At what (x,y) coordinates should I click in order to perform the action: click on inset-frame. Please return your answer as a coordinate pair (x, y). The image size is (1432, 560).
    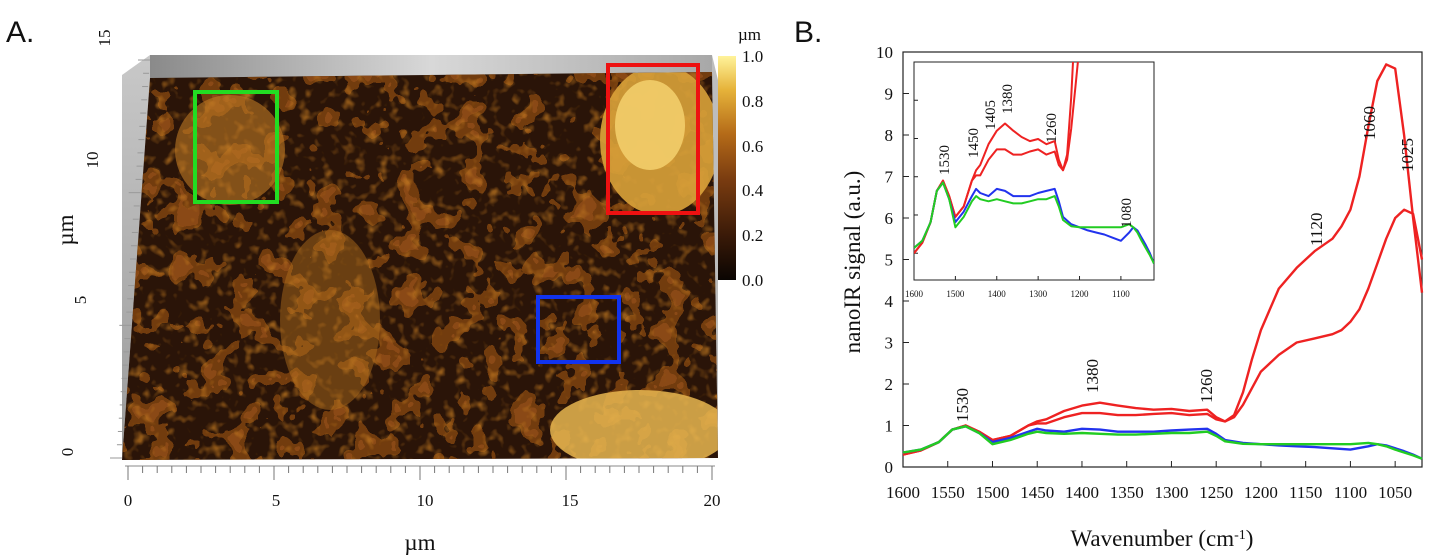
    Looking at the image, I should click on (1034, 171).